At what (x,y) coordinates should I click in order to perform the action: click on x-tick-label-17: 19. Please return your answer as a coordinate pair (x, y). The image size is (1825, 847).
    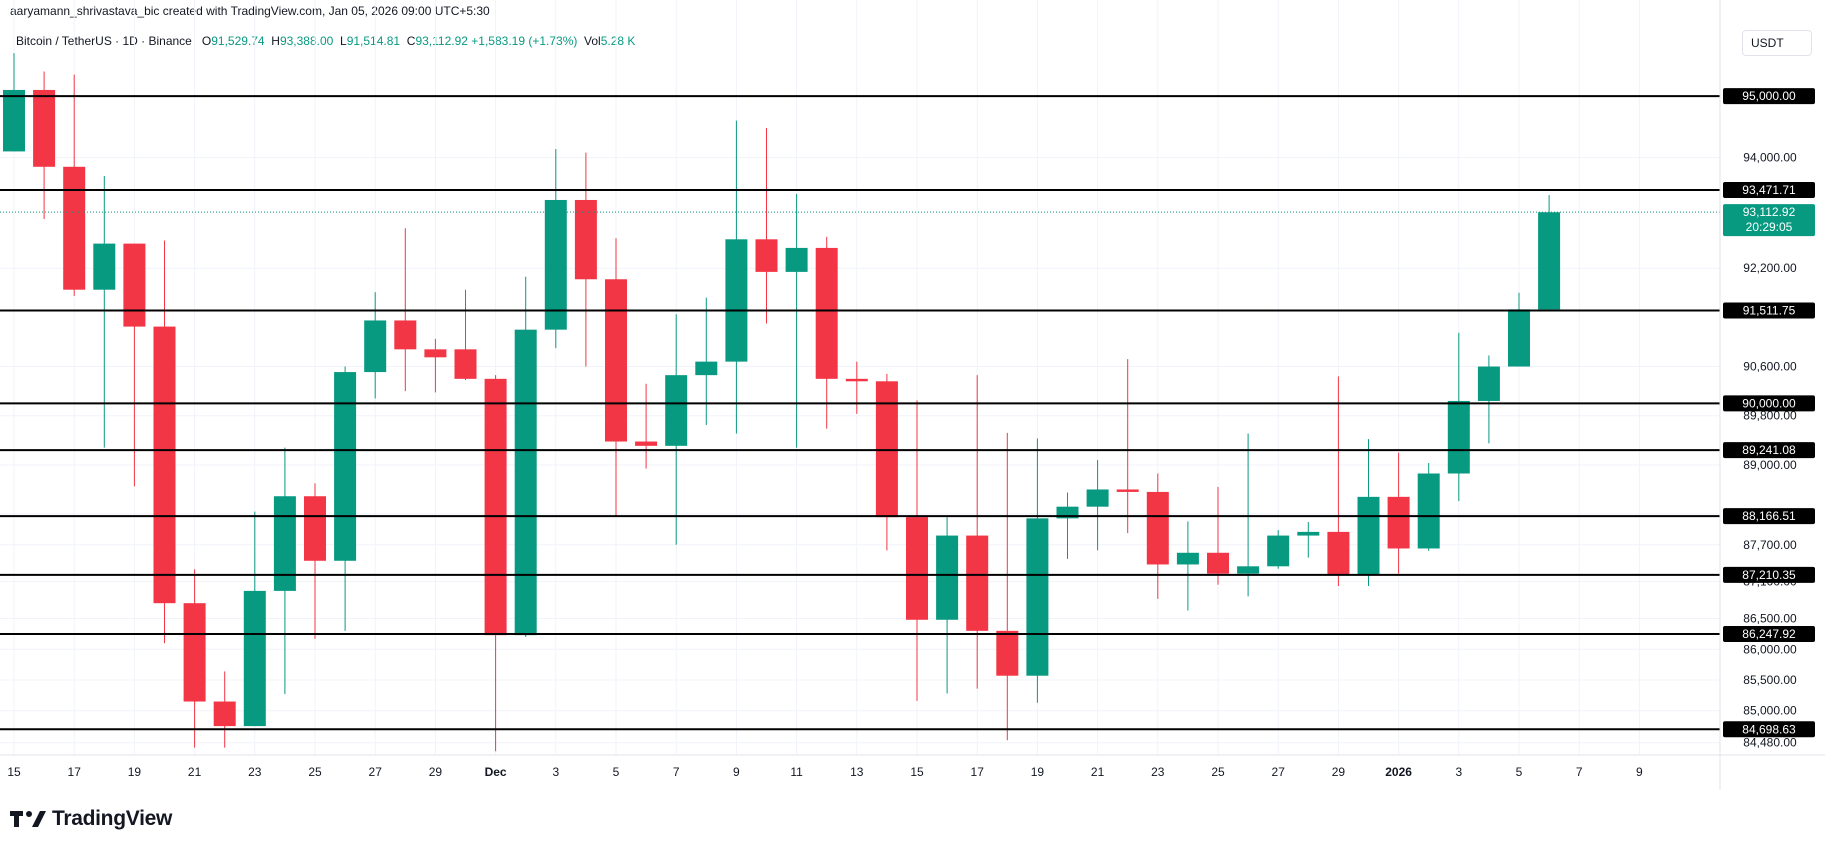
    Looking at the image, I should click on (1038, 772).